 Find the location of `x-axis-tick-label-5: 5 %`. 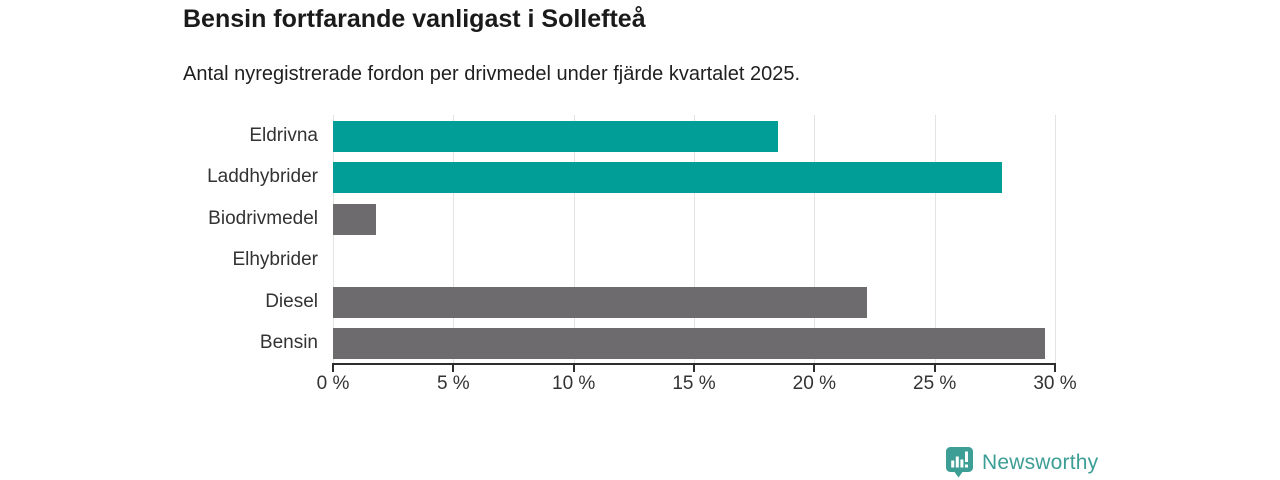

x-axis-tick-label-5: 5 % is located at coordinates (453, 383).